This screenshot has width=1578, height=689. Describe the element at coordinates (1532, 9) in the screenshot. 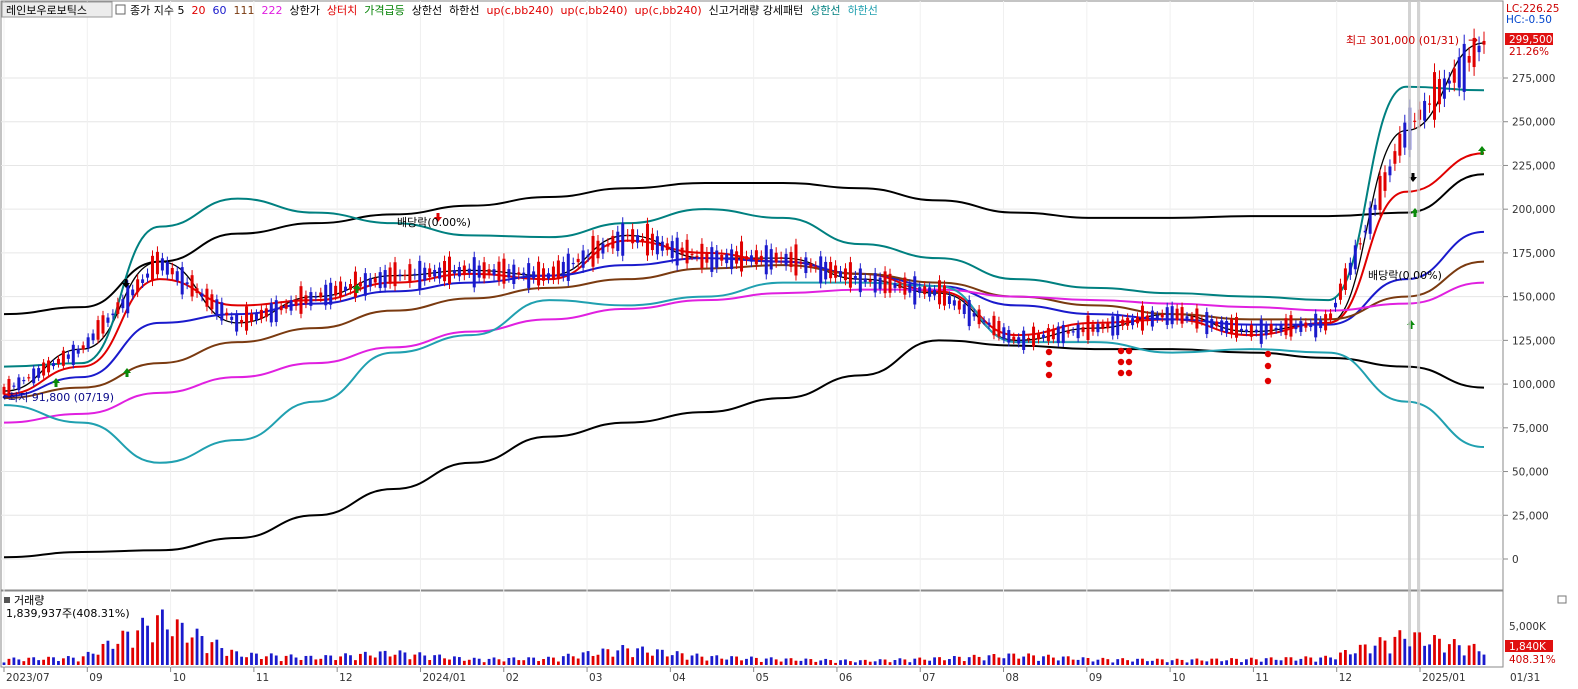

I see `lc-readout: LC:226.25` at that location.